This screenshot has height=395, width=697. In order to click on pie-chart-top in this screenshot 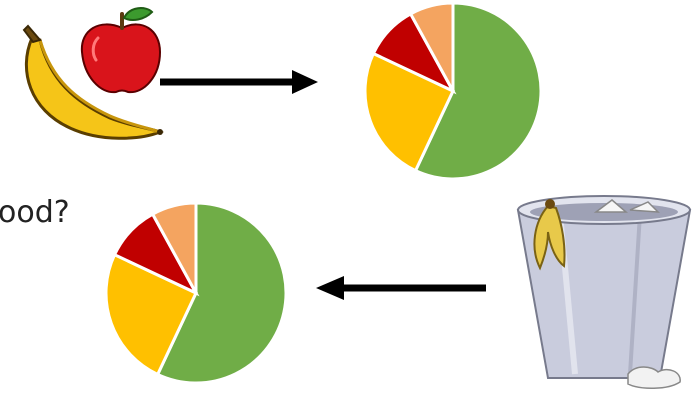, I will do `click(453, 91)`.